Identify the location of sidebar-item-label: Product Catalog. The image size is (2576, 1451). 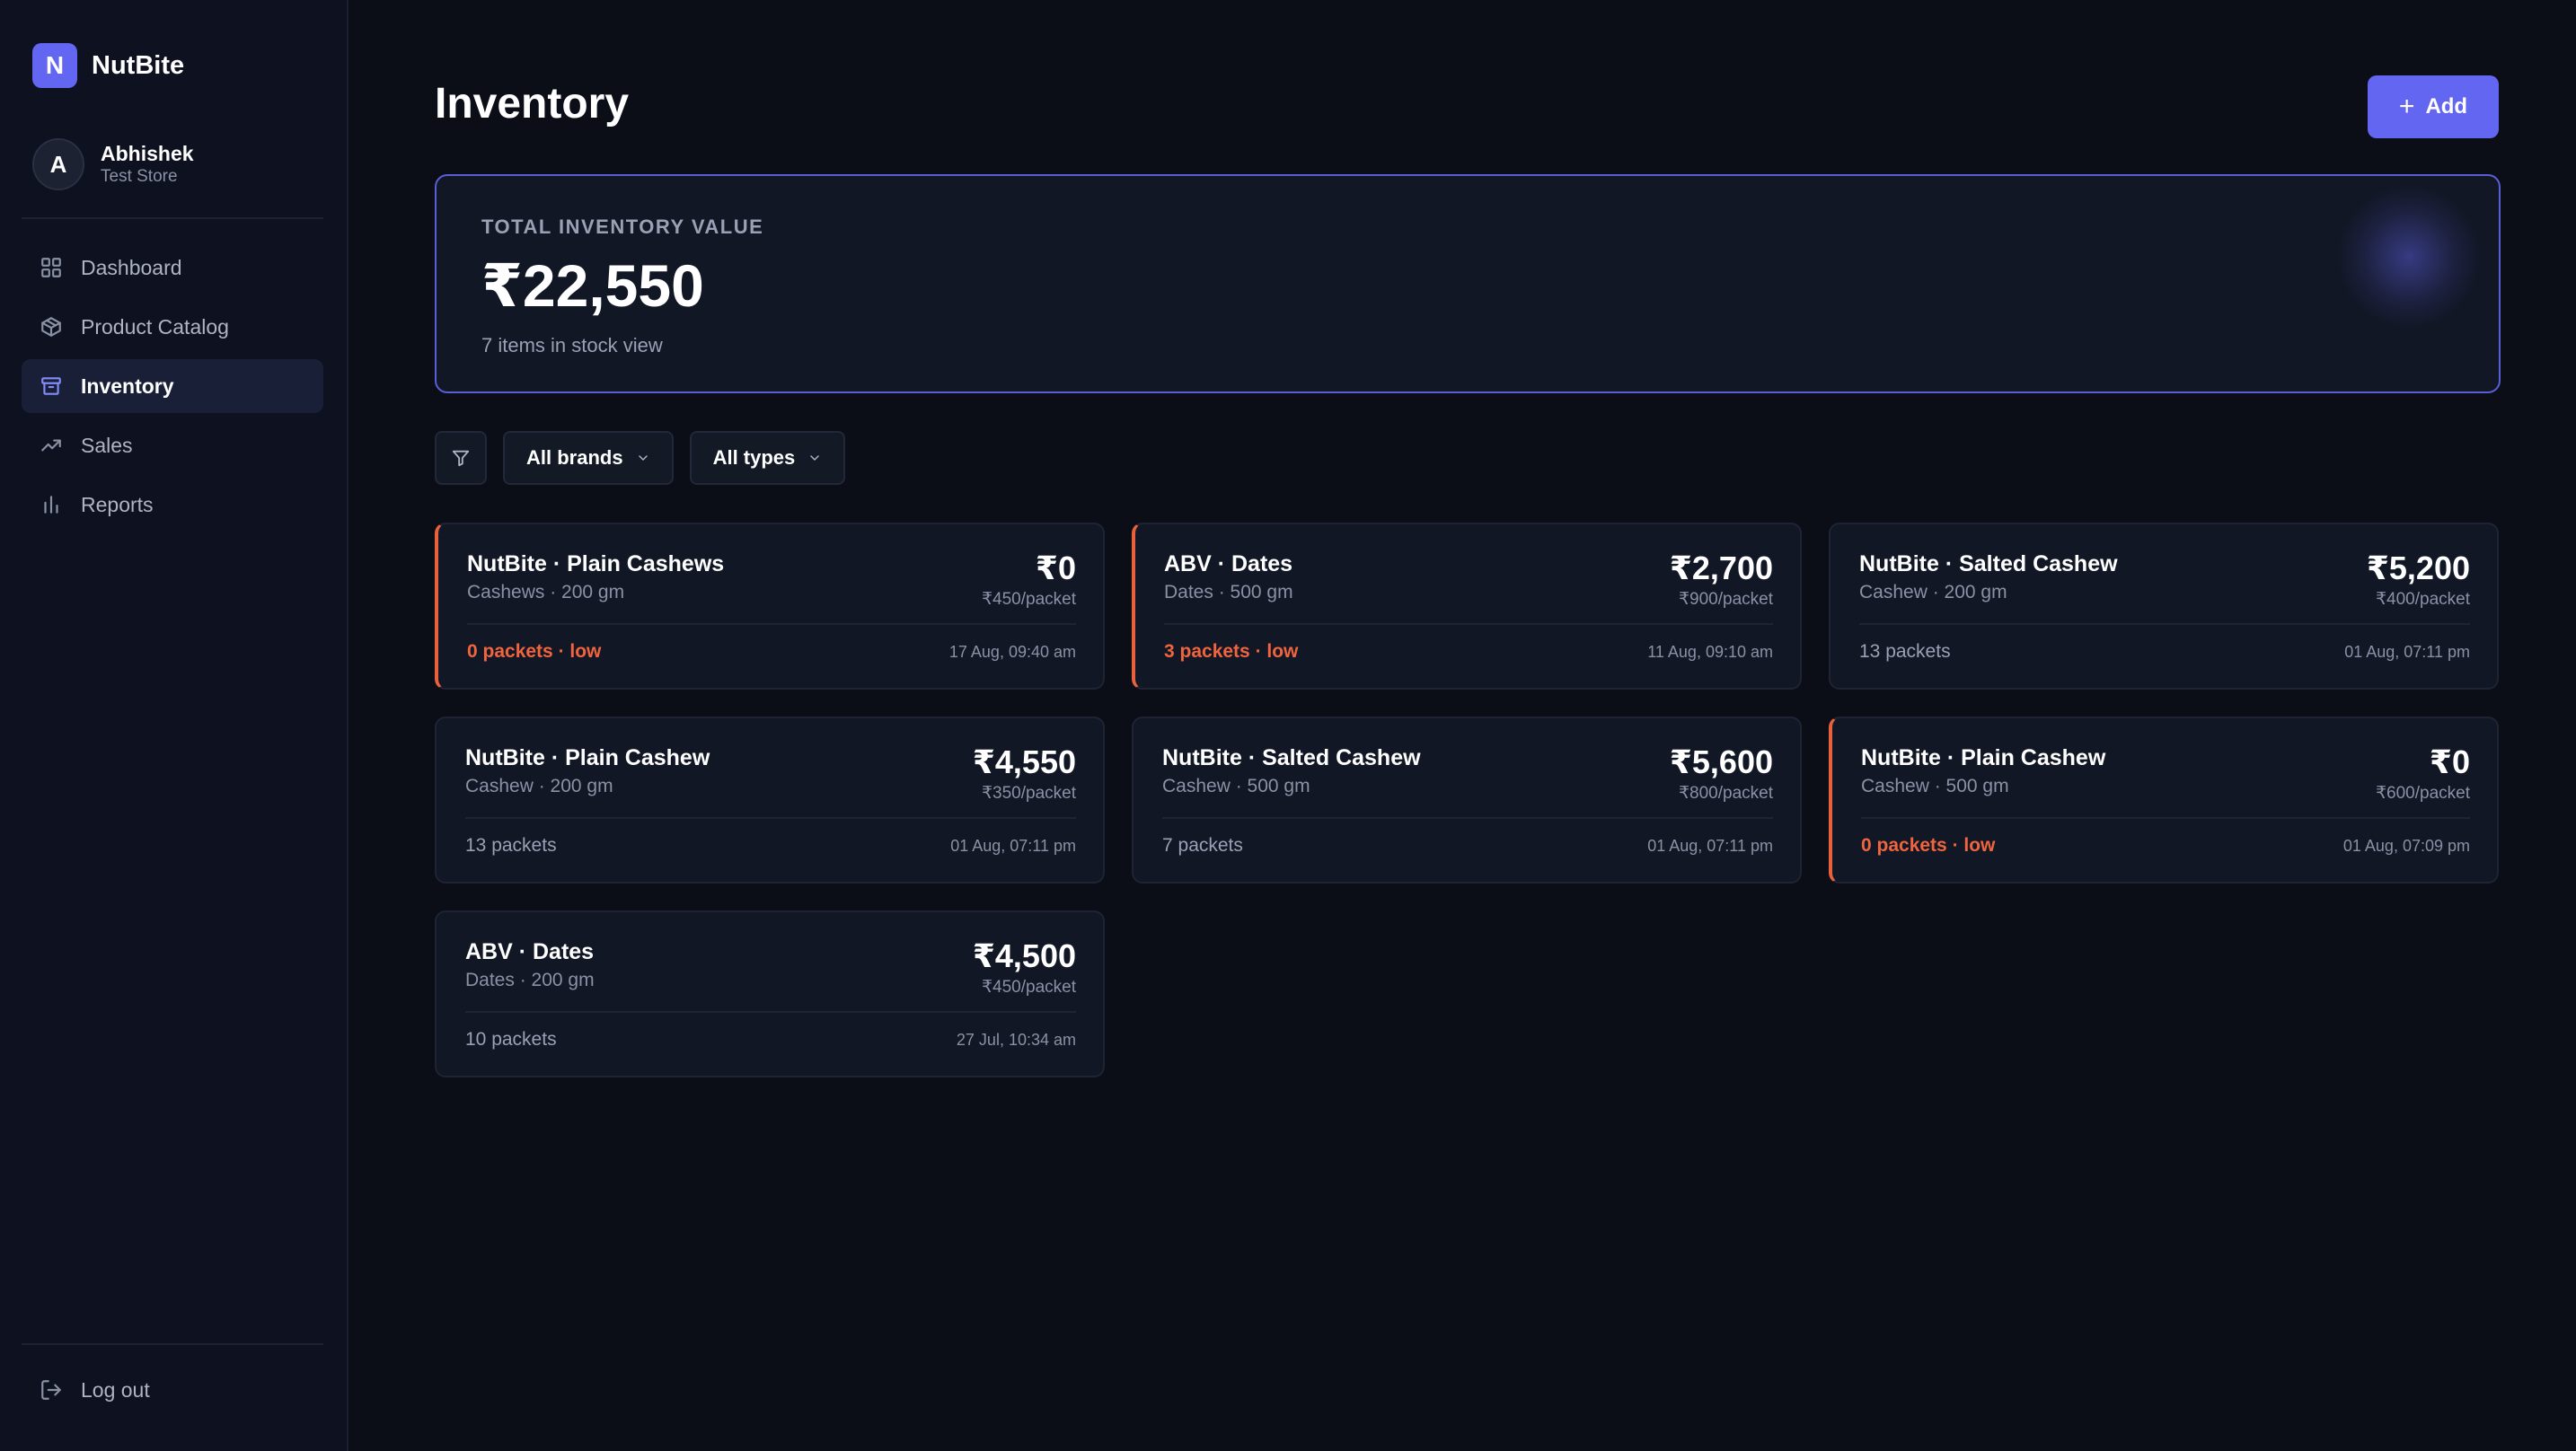
(155, 326).